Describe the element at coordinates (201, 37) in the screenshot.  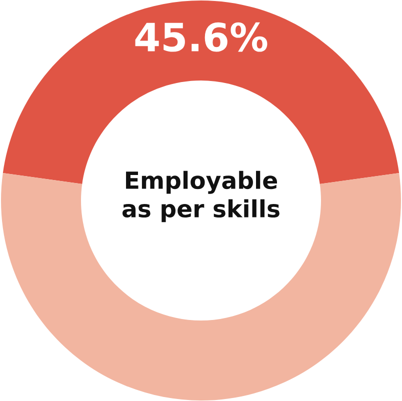
I see `data-label: 45.6%` at that location.